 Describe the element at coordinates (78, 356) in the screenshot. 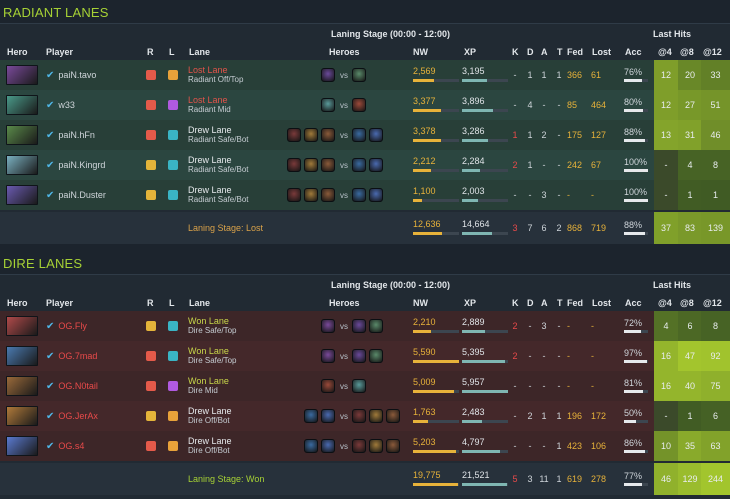

I see `player-name-link: OG.7mad` at that location.